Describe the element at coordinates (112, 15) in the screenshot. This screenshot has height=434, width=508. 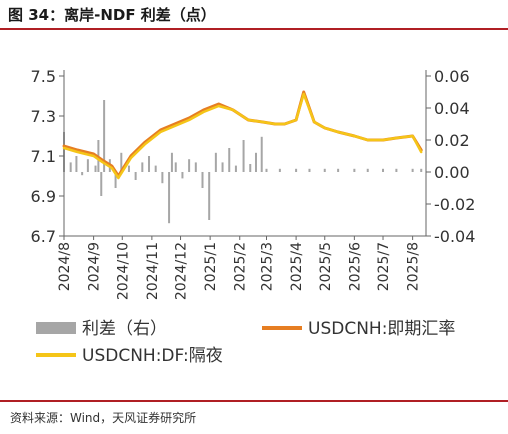
I see `figure-title: 图 34：离岸-NDF 利差（点）` at that location.